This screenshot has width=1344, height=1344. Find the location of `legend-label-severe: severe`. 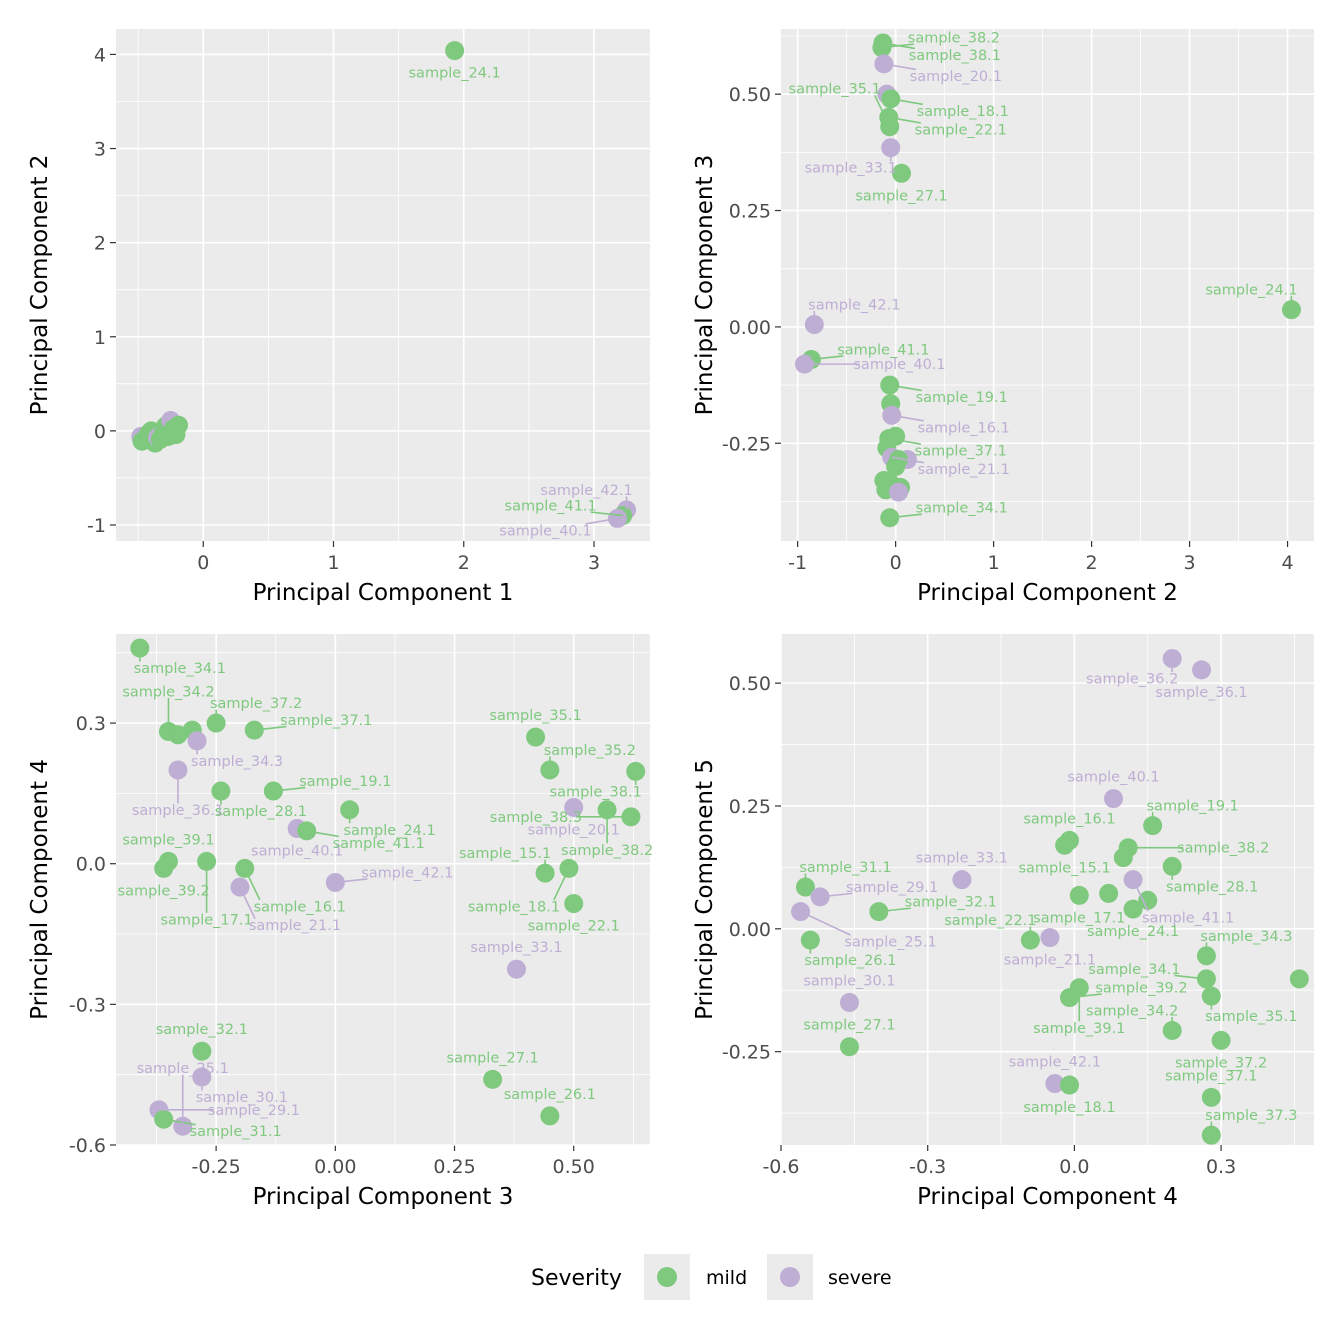

legend-label-severe: severe is located at coordinates (860, 1278).